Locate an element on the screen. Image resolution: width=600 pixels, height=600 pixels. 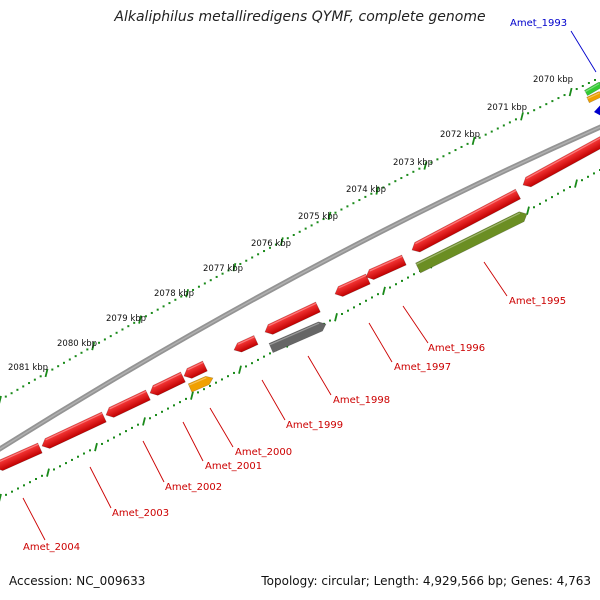
leader-amet-1995 is located at coordinates (495, 279).